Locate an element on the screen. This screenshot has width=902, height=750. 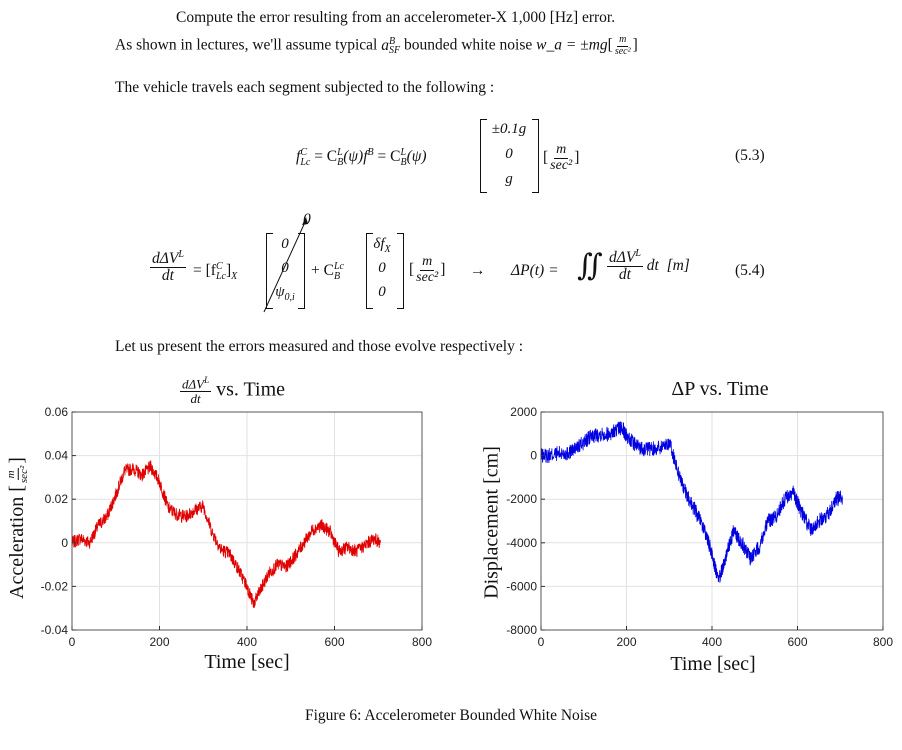
y-tick-label: 0.04 is located at coordinates (57, 456).